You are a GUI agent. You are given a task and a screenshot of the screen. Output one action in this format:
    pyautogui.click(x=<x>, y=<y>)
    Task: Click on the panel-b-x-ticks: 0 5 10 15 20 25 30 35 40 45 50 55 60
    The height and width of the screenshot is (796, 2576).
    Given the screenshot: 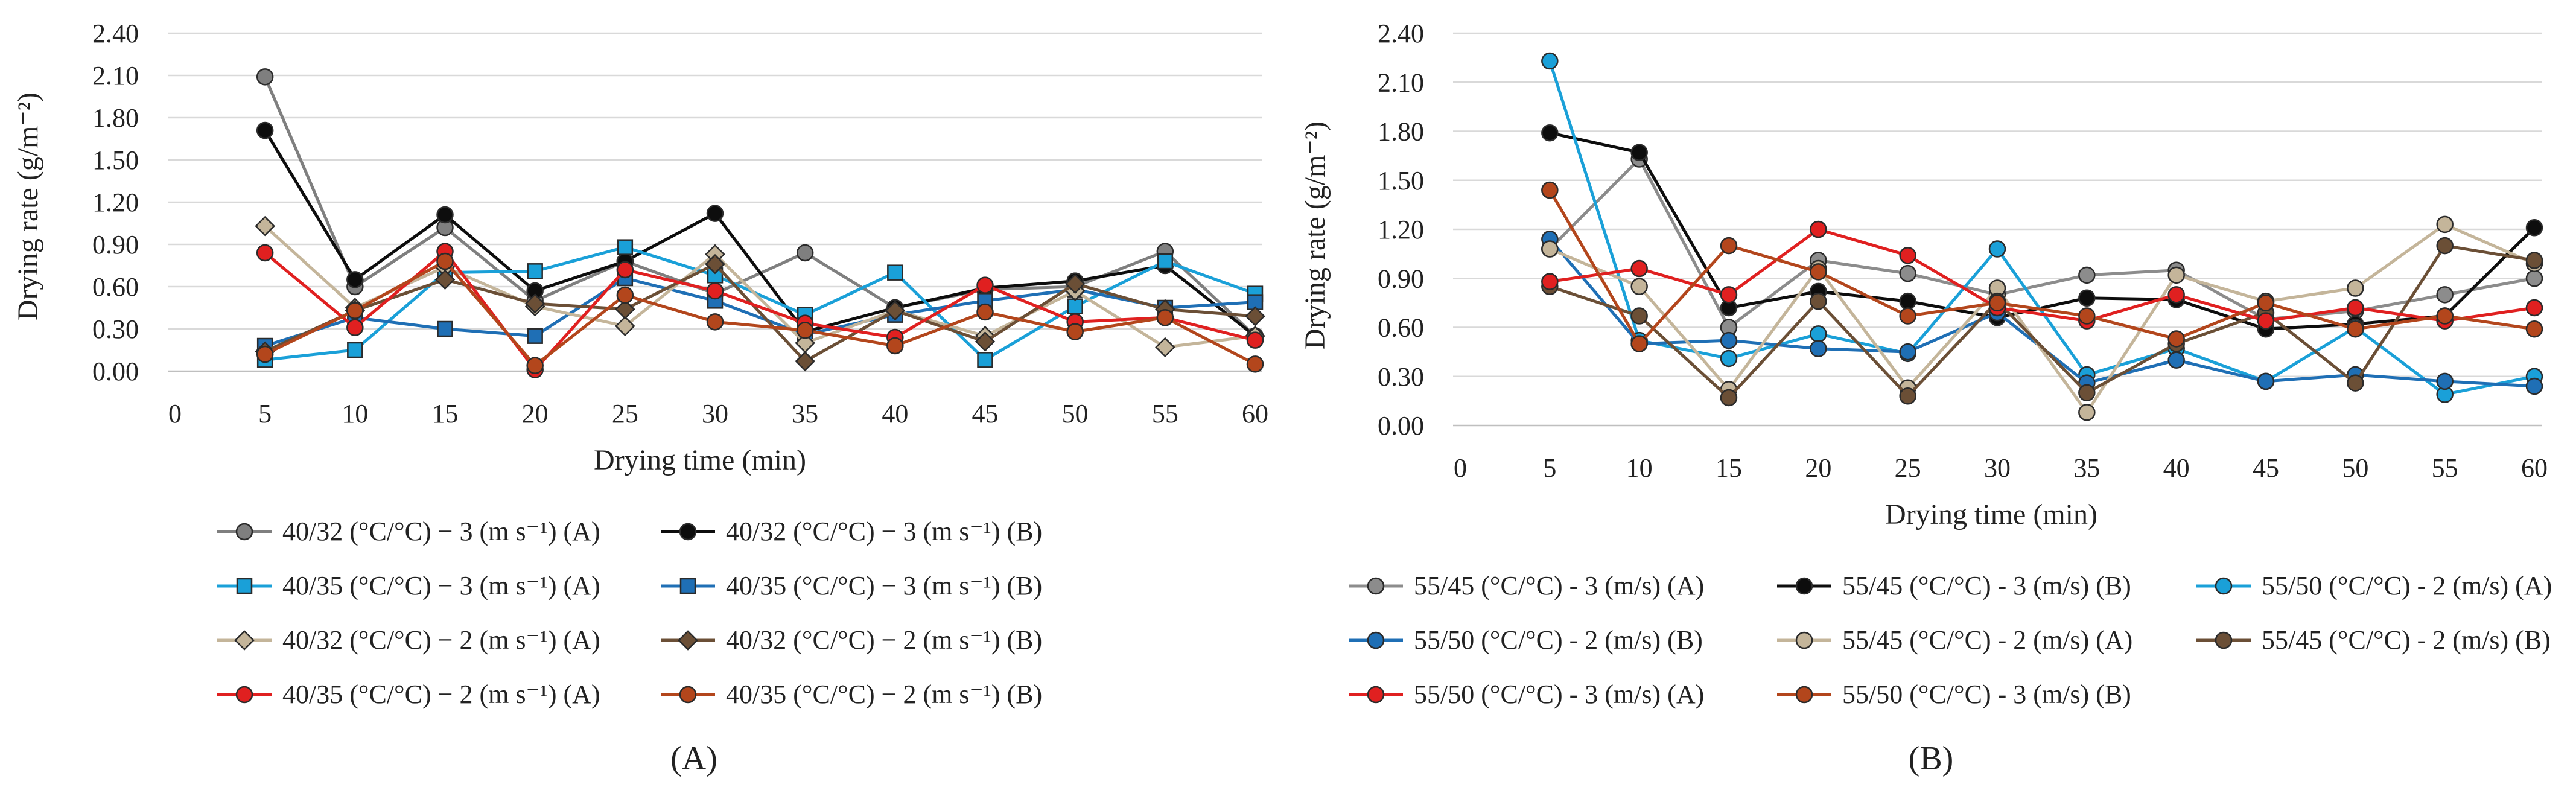 What is the action you would take?
    pyautogui.click(x=2001, y=468)
    